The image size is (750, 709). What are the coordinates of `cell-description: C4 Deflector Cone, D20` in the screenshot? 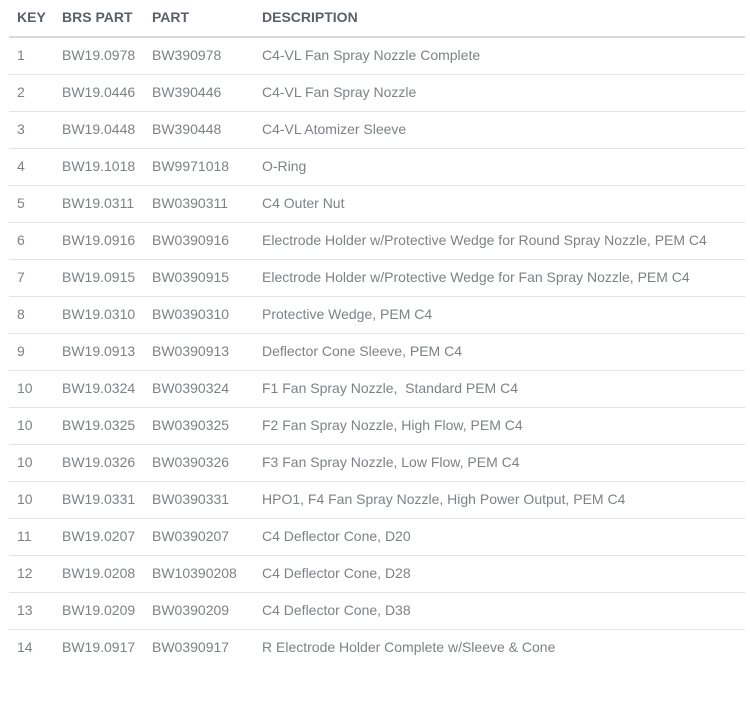 It's located at (499, 536).